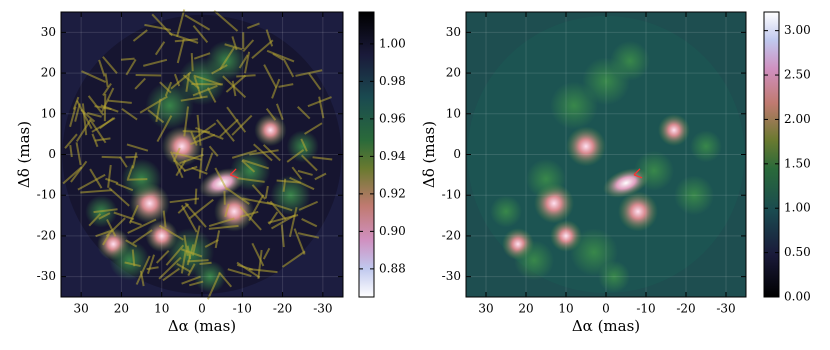 Image resolution: width=830 pixels, height=350 pixels. I want to click on colorbar-tick-label: 0.00, so click(797, 297).